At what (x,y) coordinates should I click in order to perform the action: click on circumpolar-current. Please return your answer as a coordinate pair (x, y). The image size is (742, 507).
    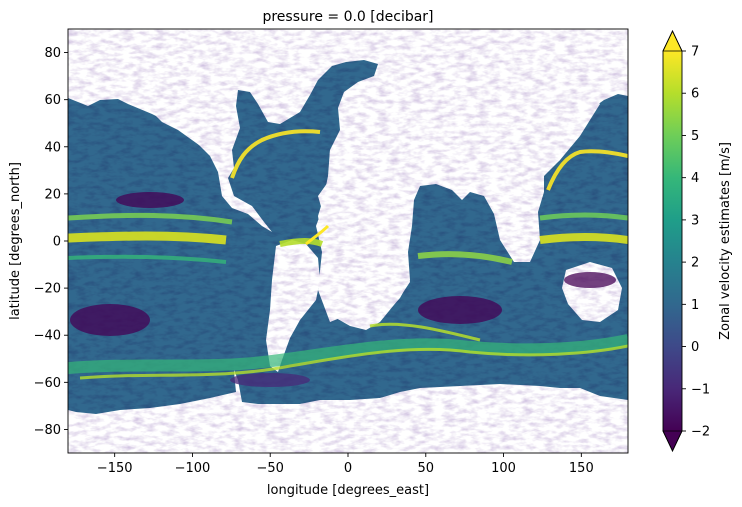
    Looking at the image, I should click on (348, 357).